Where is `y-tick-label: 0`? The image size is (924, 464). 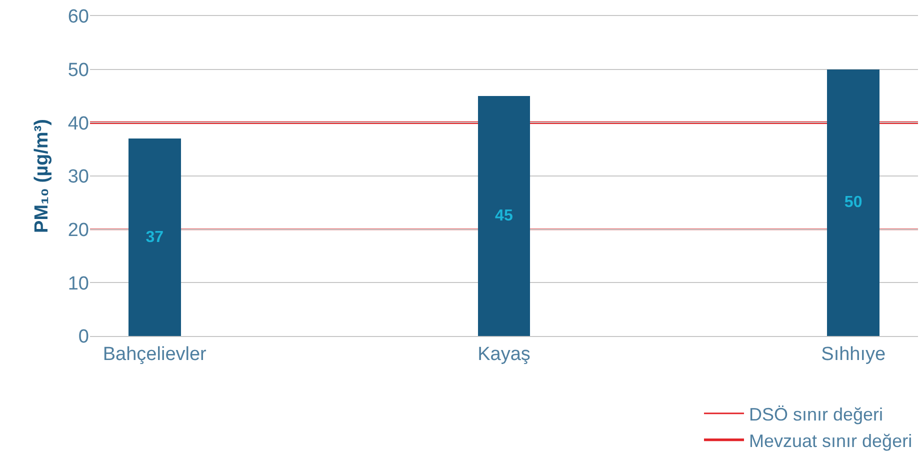
y-tick-label: 0 is located at coordinates (83, 337).